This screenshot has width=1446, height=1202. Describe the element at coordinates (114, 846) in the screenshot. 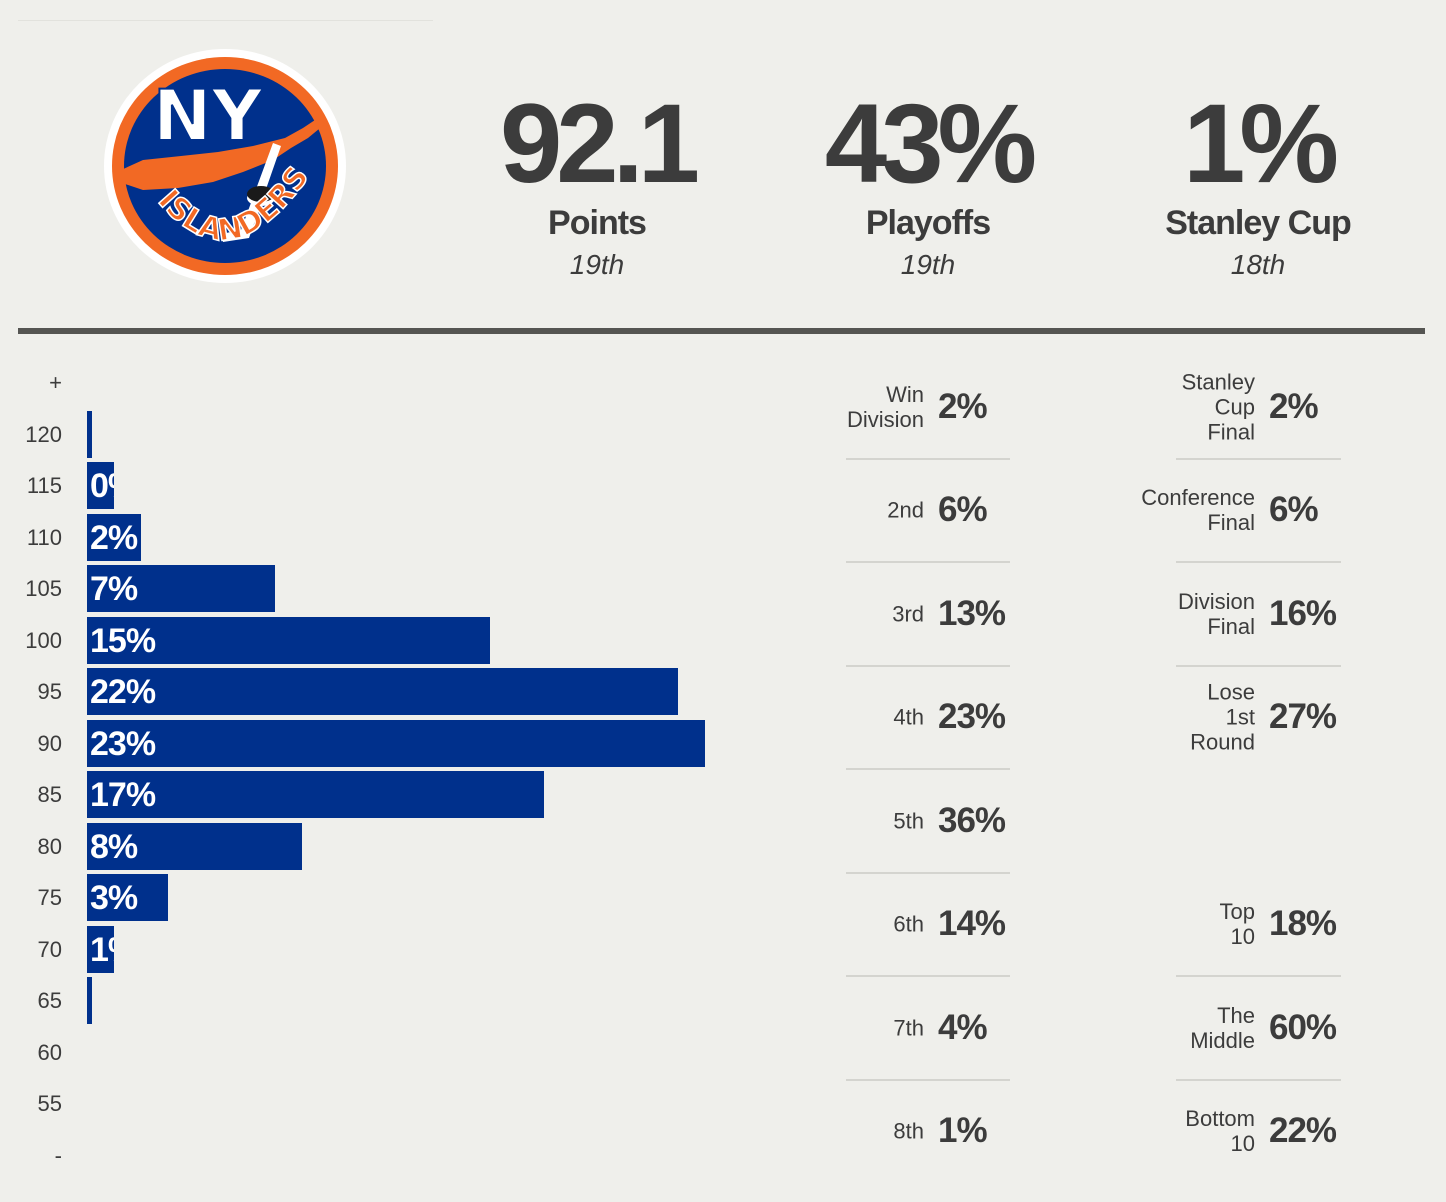

I see `bar-data-label: 8%` at that location.